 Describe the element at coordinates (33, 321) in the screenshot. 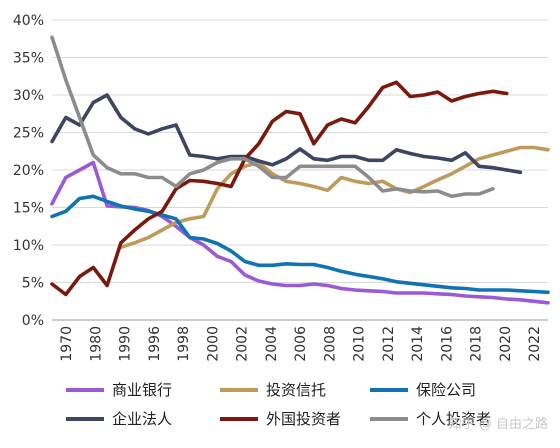

I see `y-tick-label: 0%` at that location.